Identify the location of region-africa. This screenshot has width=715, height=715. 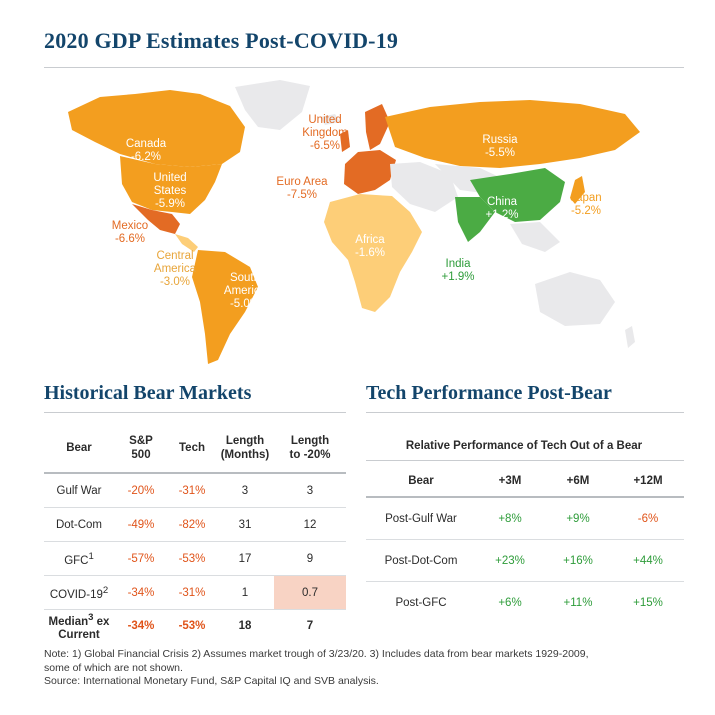
(373, 253).